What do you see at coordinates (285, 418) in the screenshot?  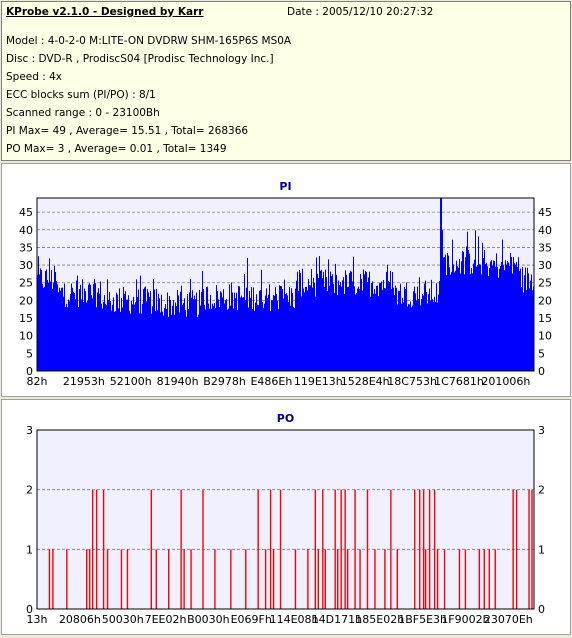 I see `po-title: PO` at bounding box center [285, 418].